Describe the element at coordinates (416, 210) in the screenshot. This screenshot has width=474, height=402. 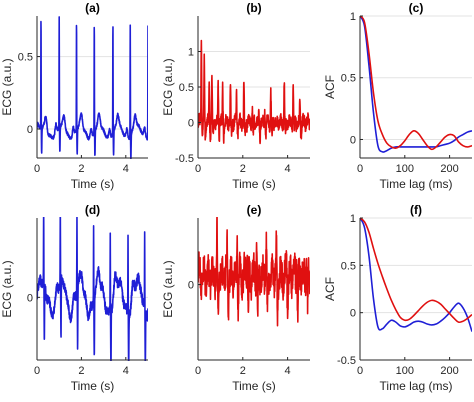
I see `panel-title-f: (f)` at that location.